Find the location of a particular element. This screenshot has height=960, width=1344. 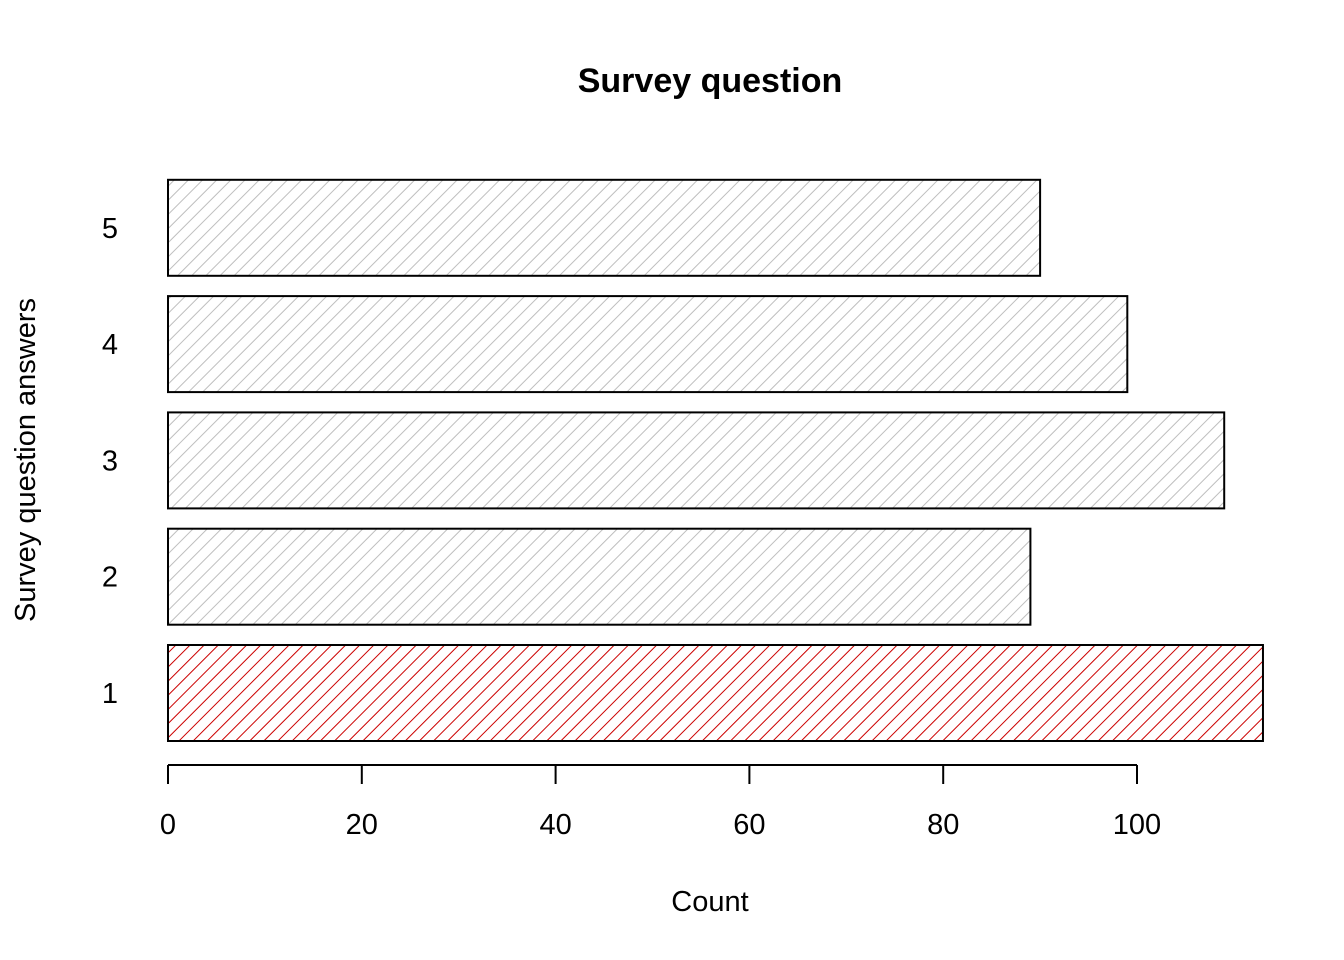

x-axis: 0 20 40 60 80 100 is located at coordinates (660, 802).